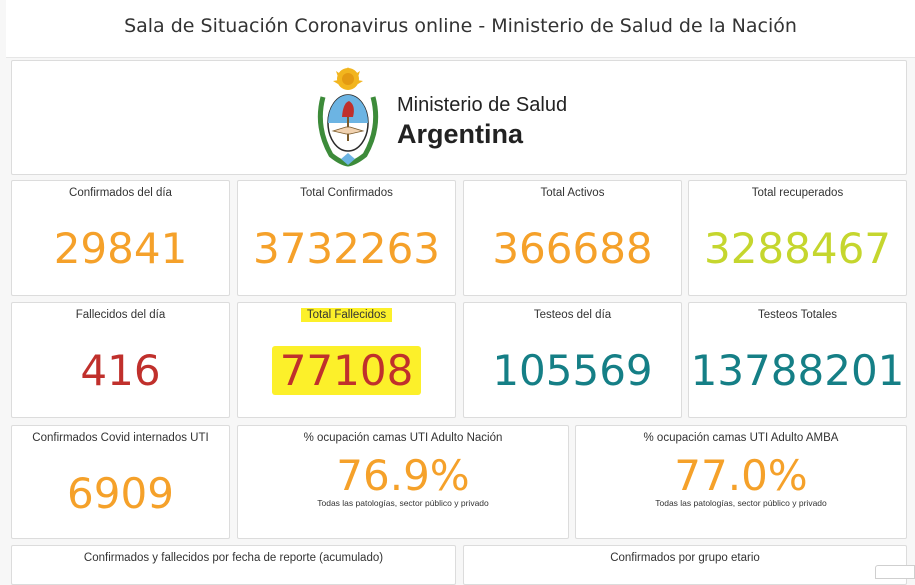  Describe the element at coordinates (797, 315) in the screenshot. I see `card-label: Testeos Totales` at that location.